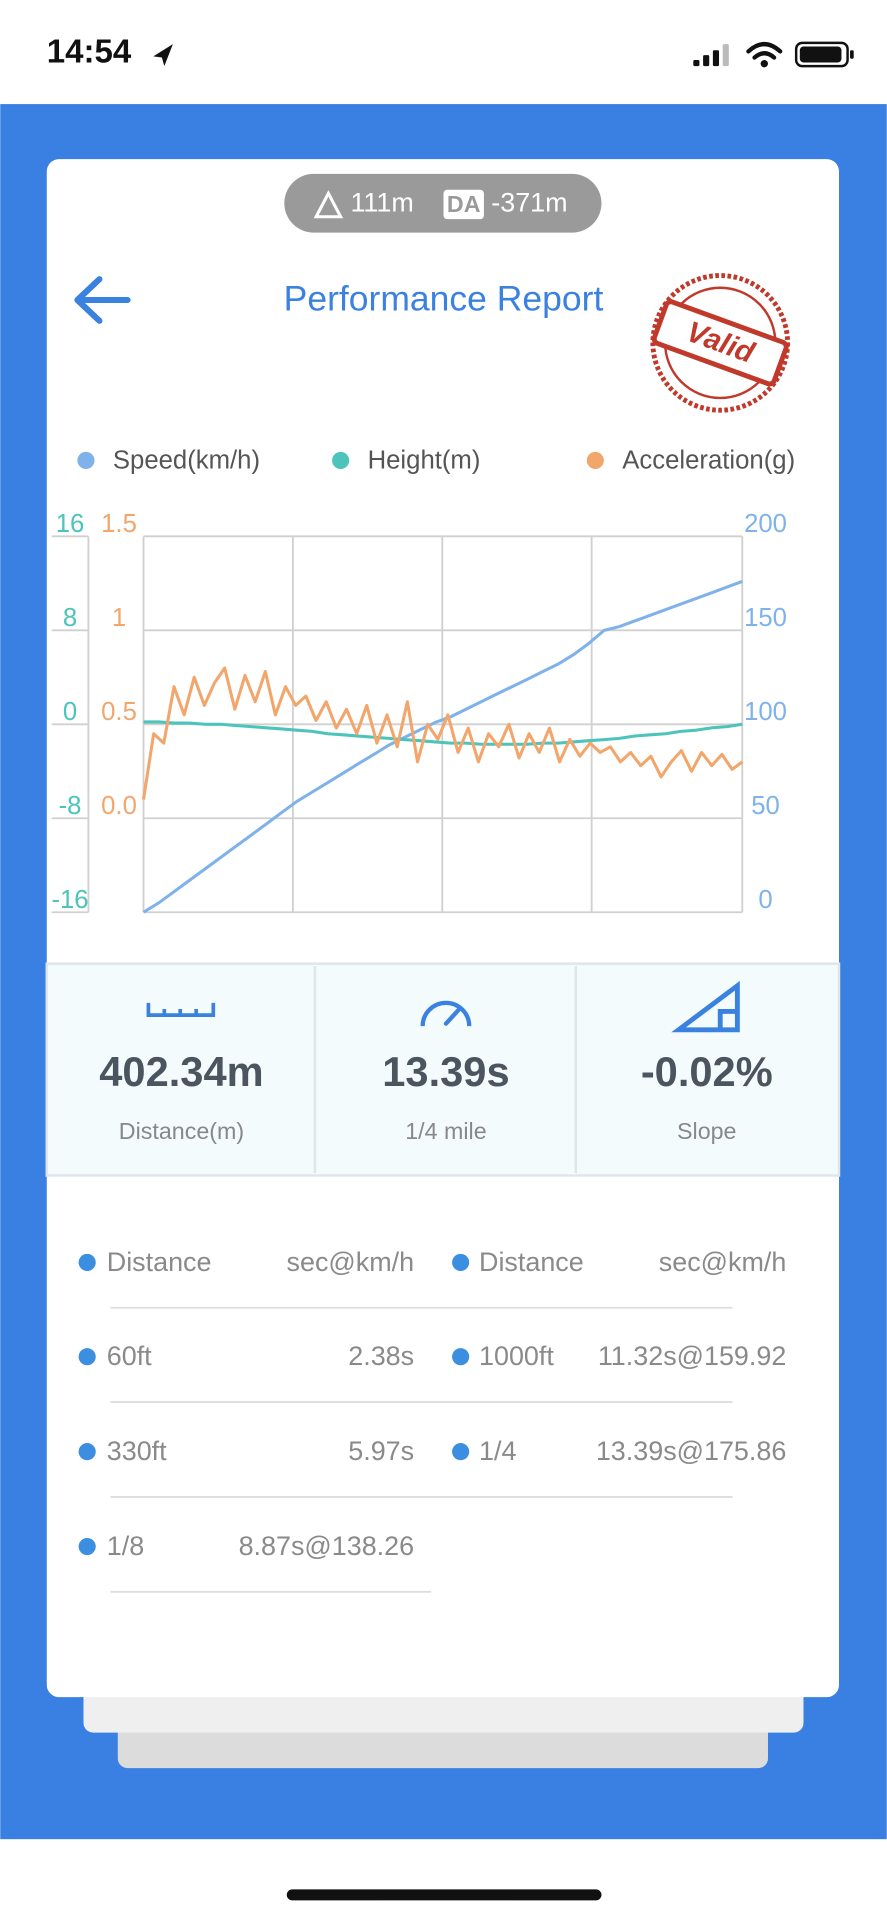 This screenshot has height=1920, width=887. I want to click on split-distance: 1/4, so click(497, 1451).